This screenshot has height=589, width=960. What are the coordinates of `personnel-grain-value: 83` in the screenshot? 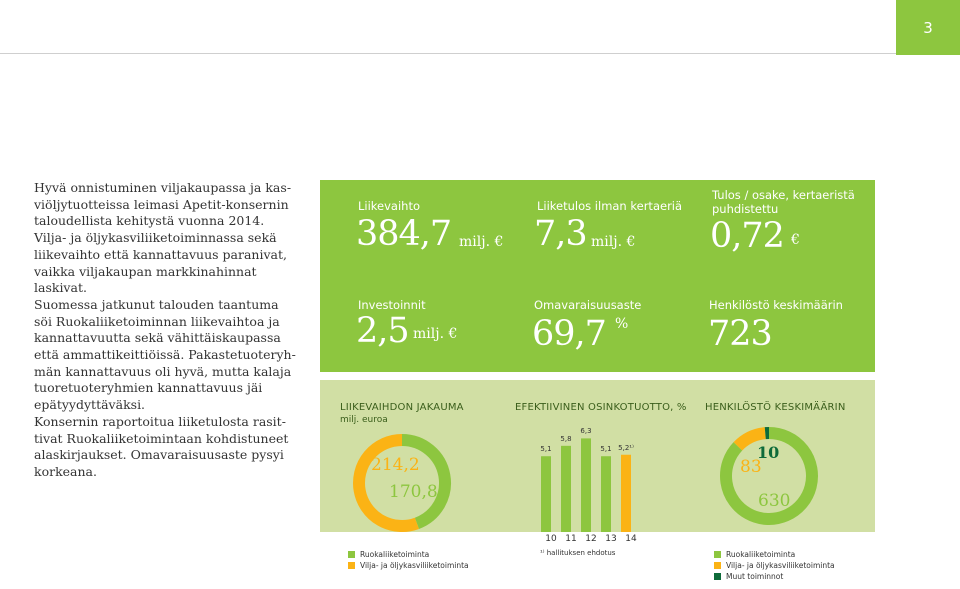 It's located at (751, 467).